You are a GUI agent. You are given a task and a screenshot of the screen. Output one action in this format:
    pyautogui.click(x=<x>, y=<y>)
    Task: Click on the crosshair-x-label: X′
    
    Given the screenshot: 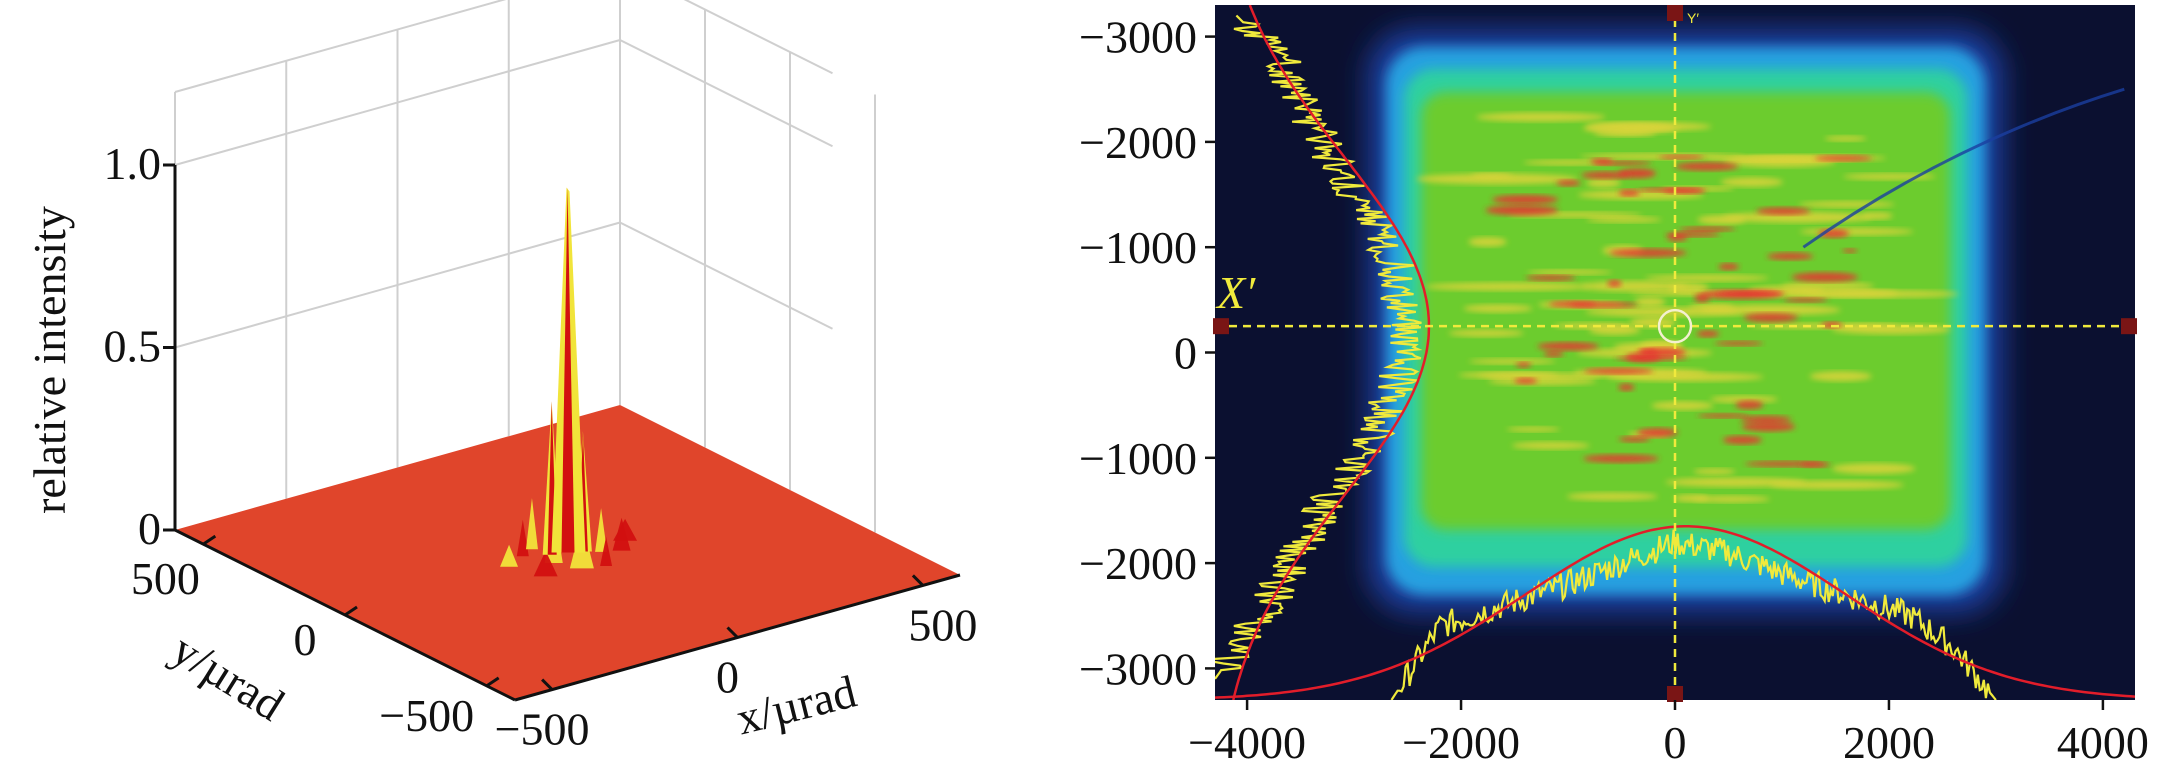 What is the action you would take?
    pyautogui.click(x=1235, y=292)
    